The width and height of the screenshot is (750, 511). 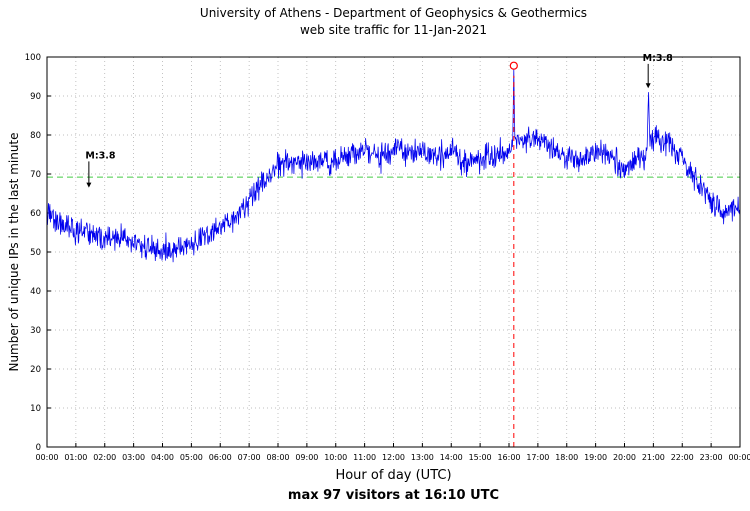 What do you see at coordinates (33, 58) in the screenshot?
I see `y-tick-label: 100` at bounding box center [33, 58].